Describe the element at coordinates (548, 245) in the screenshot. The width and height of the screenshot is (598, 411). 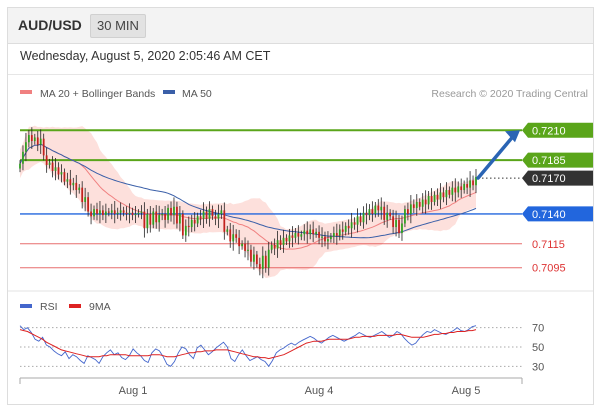
I see `support-level-label: 0.7115` at that location.